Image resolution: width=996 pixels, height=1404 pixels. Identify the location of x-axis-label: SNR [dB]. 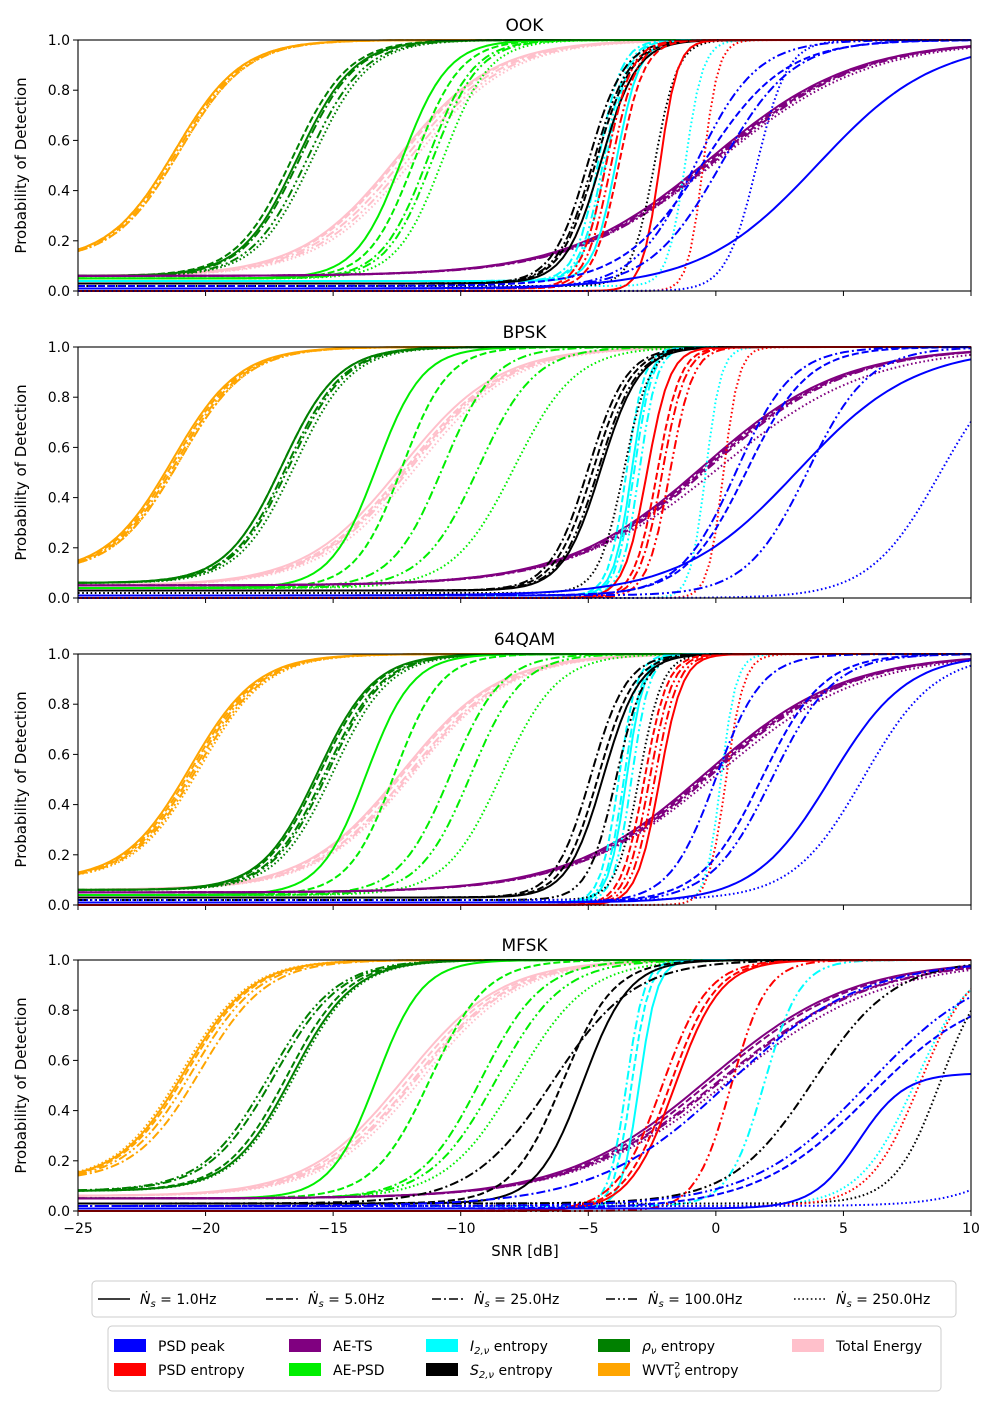
(524, 1251).